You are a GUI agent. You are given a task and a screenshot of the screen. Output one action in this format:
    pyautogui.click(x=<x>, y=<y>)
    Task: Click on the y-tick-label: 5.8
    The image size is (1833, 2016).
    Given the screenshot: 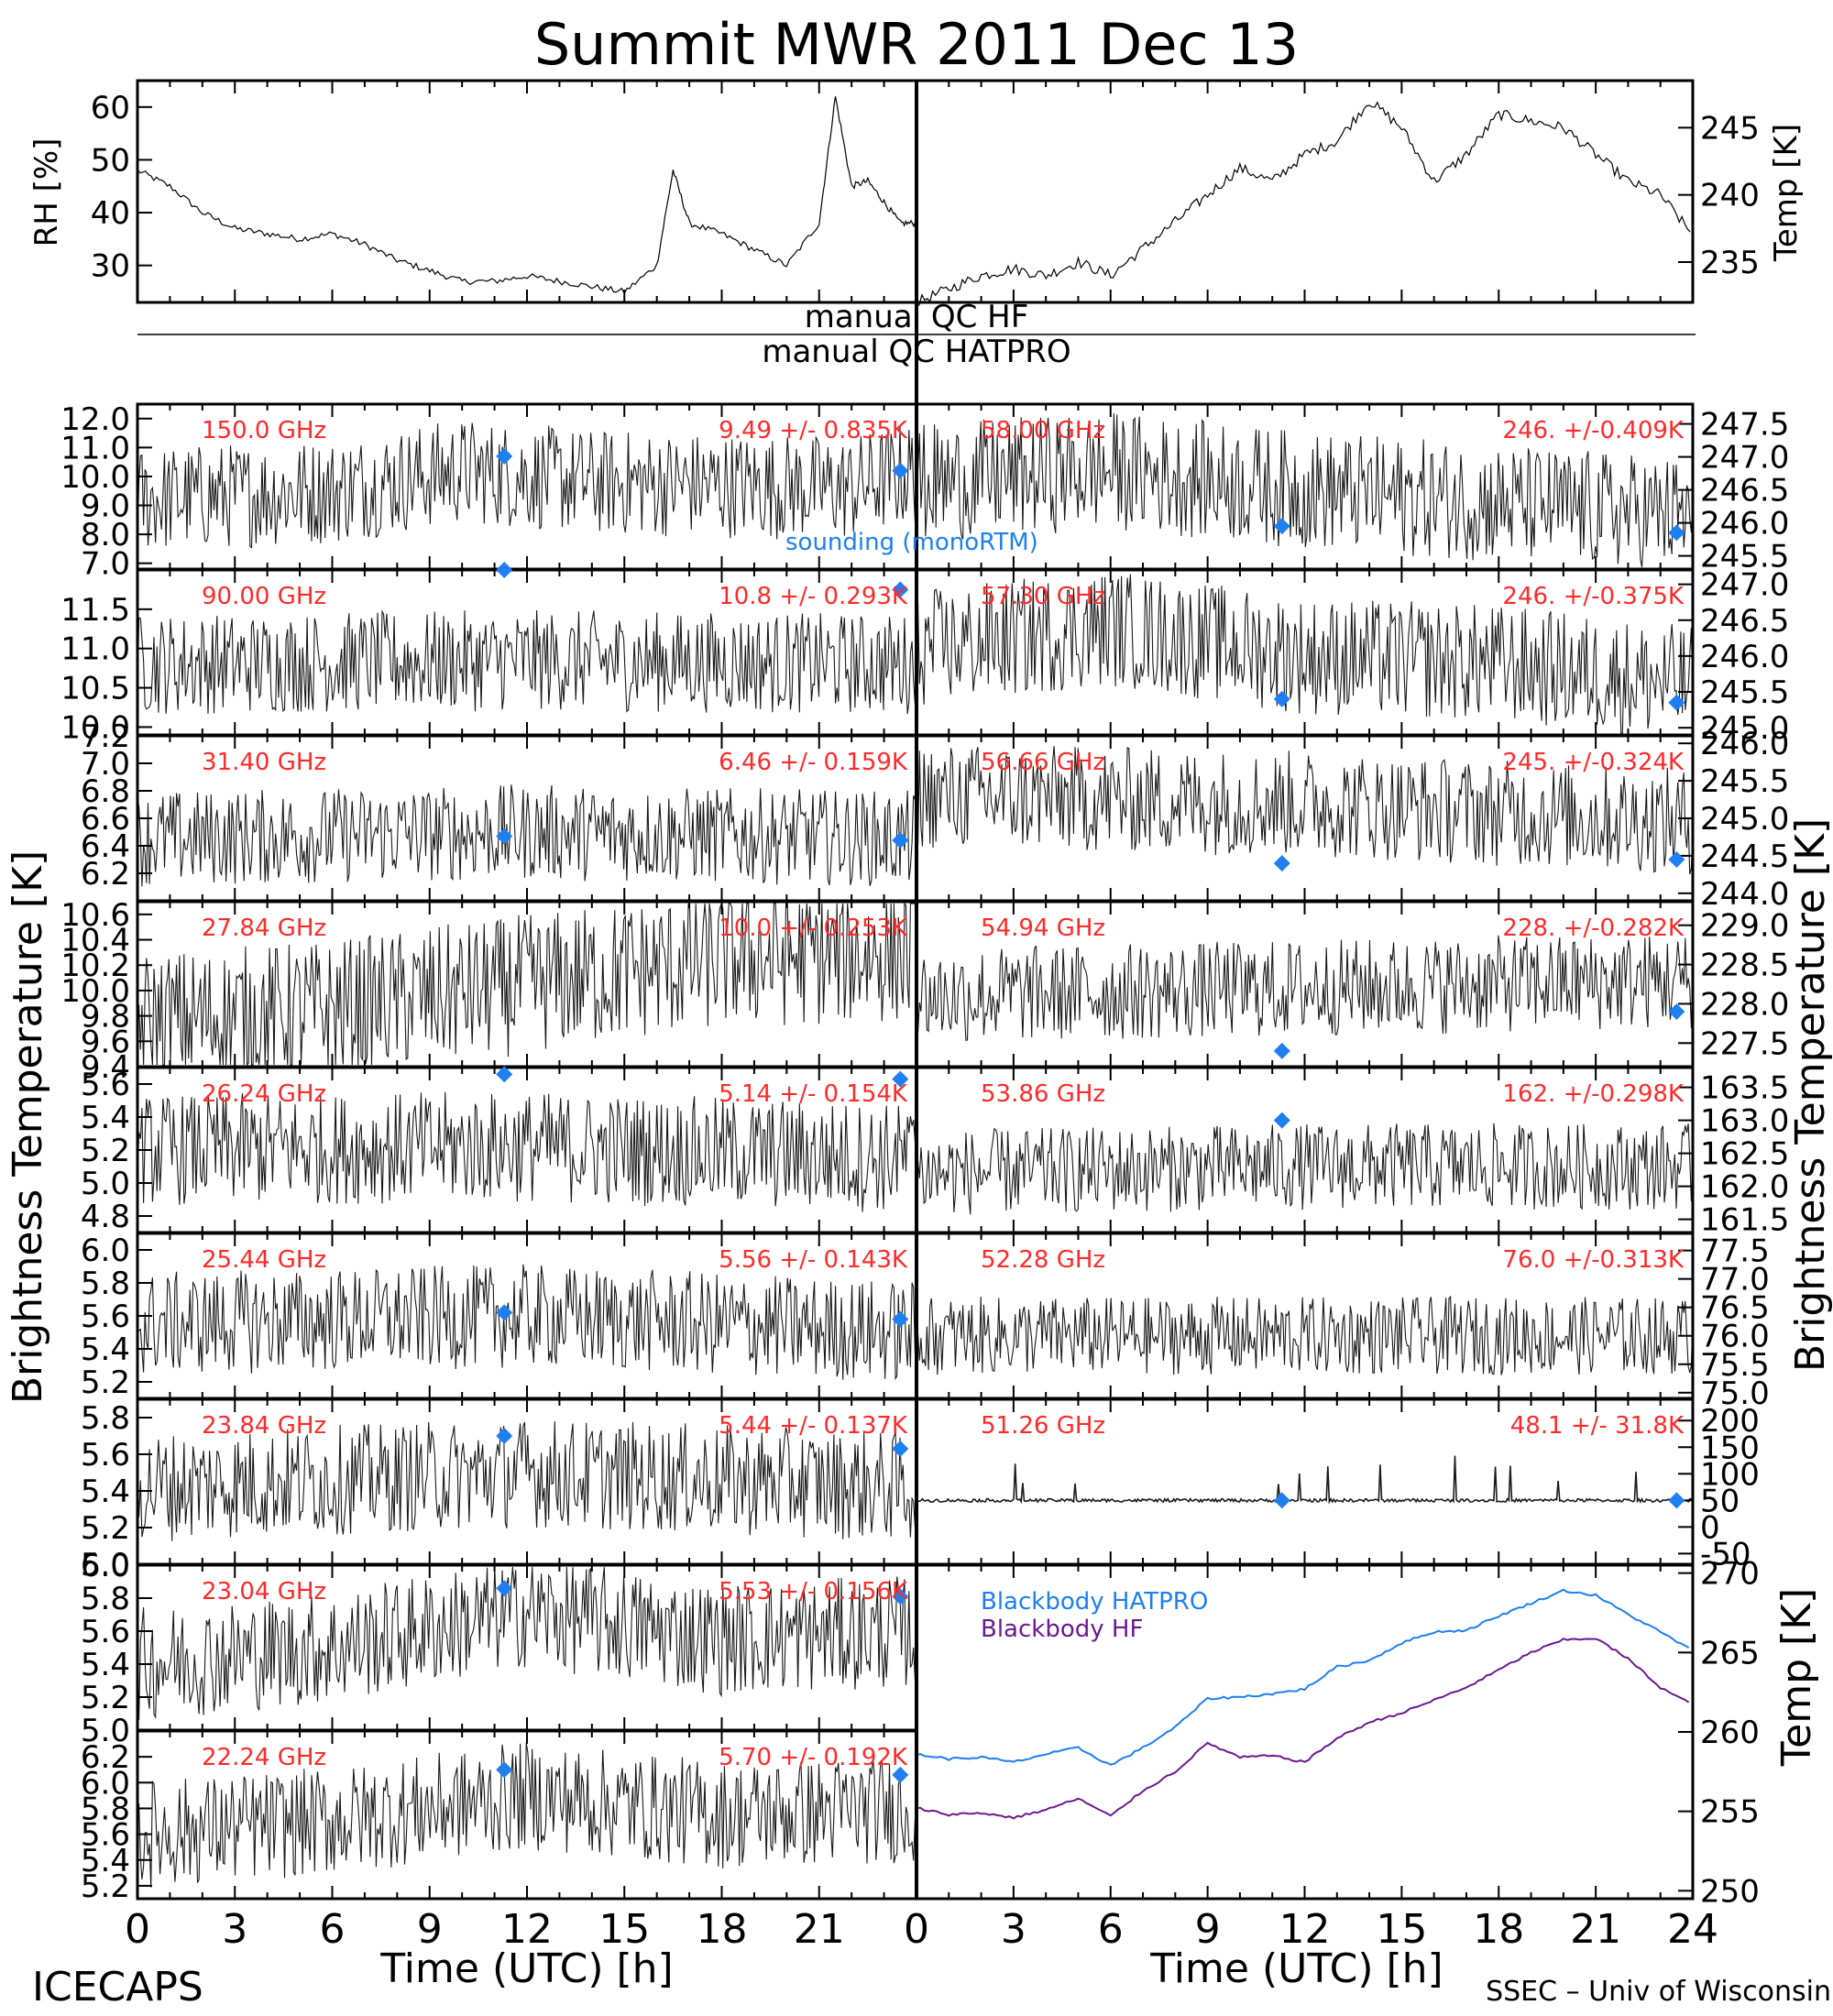 What is the action you would take?
    pyautogui.click(x=105, y=1283)
    